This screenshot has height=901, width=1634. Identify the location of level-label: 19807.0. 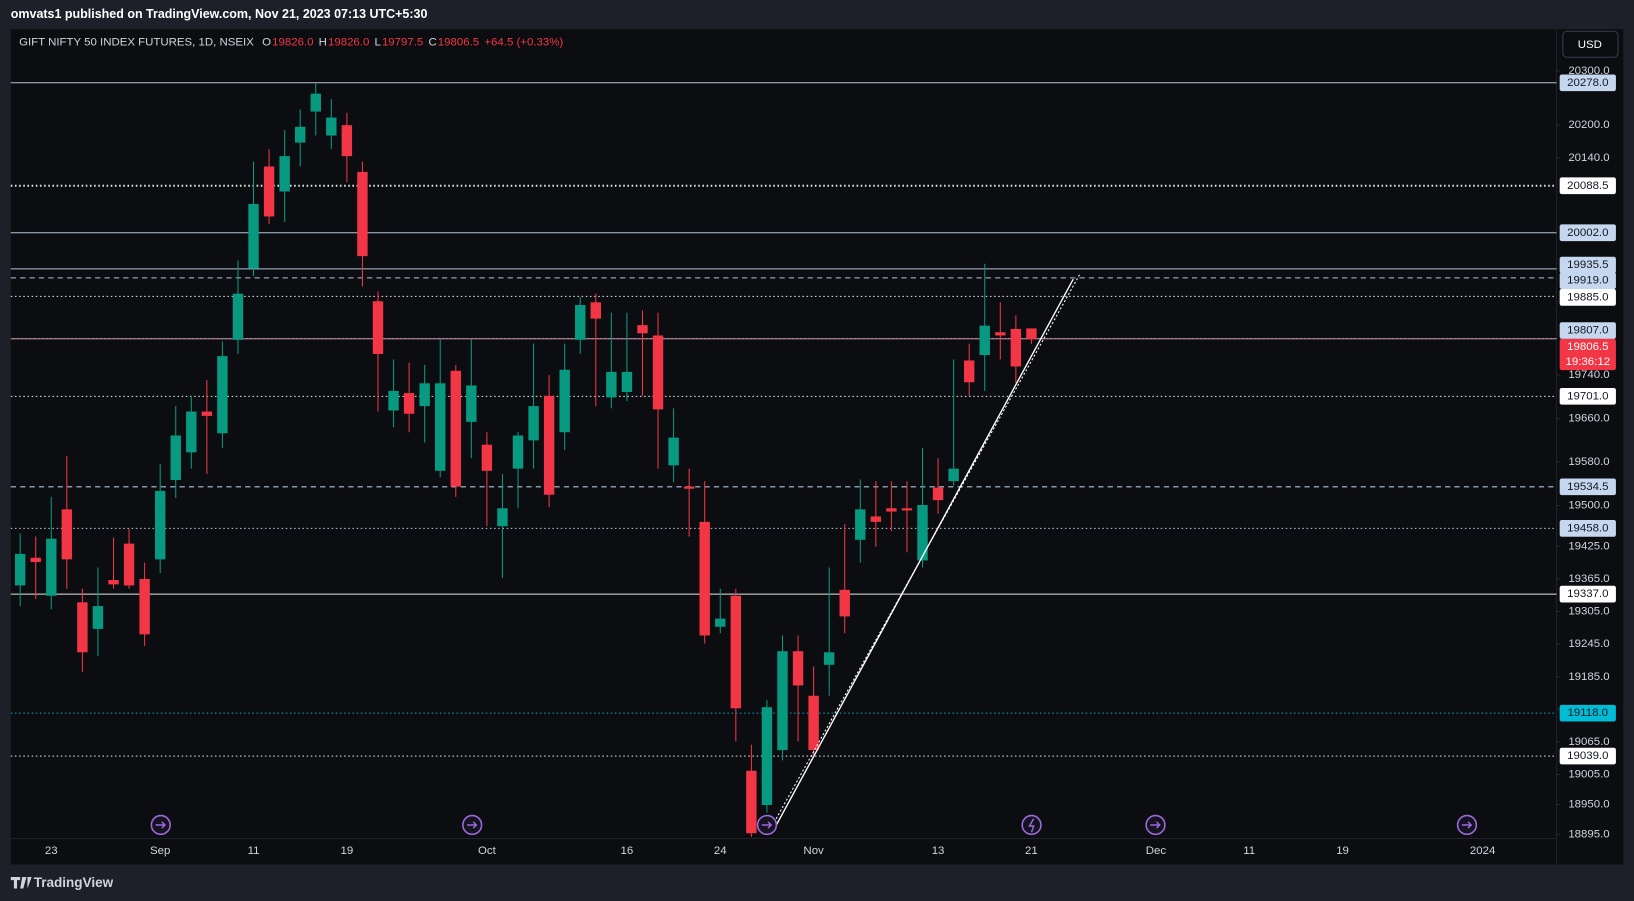
(1587, 331).